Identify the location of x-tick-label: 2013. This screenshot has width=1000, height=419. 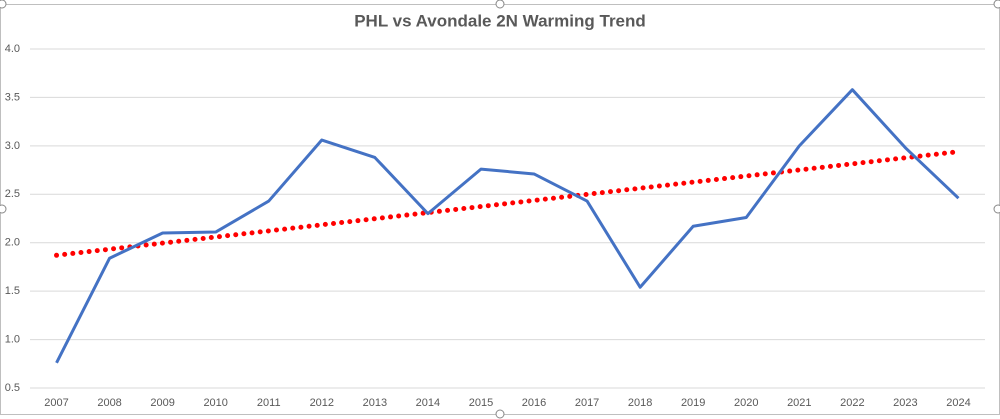
(375, 403).